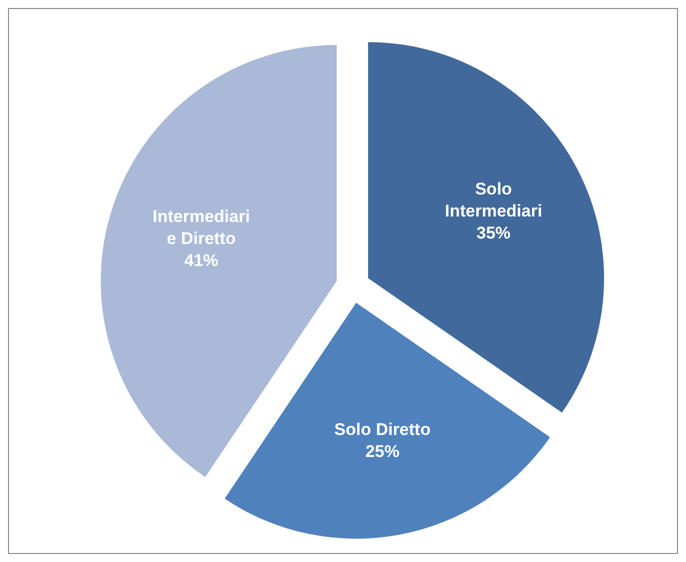 The width and height of the screenshot is (686, 562). What do you see at coordinates (382, 452) in the screenshot?
I see `data-label: 25%` at bounding box center [382, 452].